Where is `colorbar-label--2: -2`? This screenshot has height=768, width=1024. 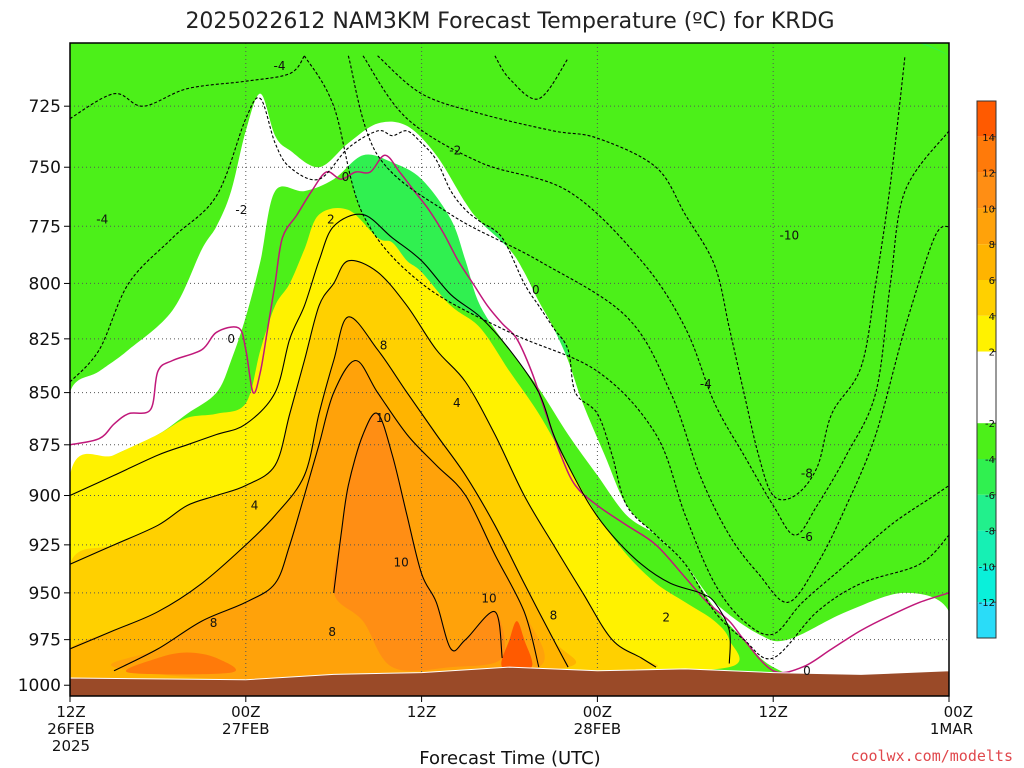
colorbar-label--2: -2 is located at coordinates (990, 424).